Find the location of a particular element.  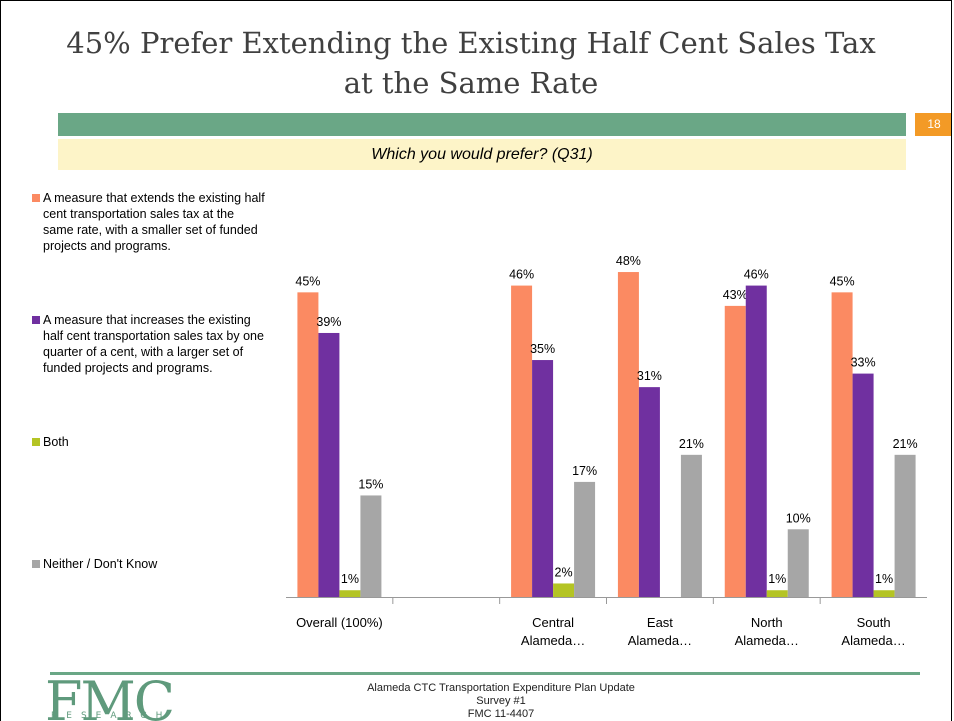

category-label: East is located at coordinates (660, 622).